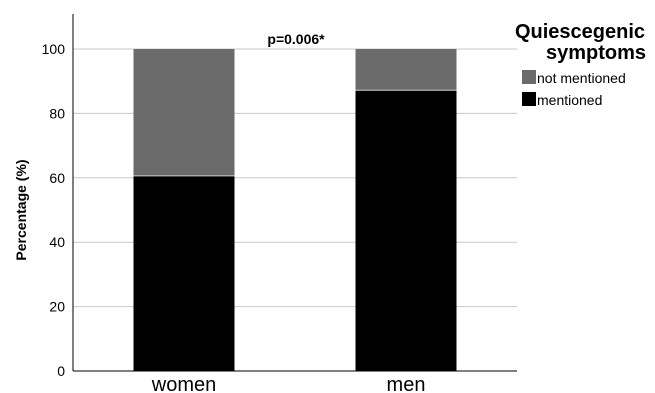 The image size is (655, 393). Describe the element at coordinates (296, 39) in the screenshot. I see `p-value-annotation: p=0.006*` at that location.